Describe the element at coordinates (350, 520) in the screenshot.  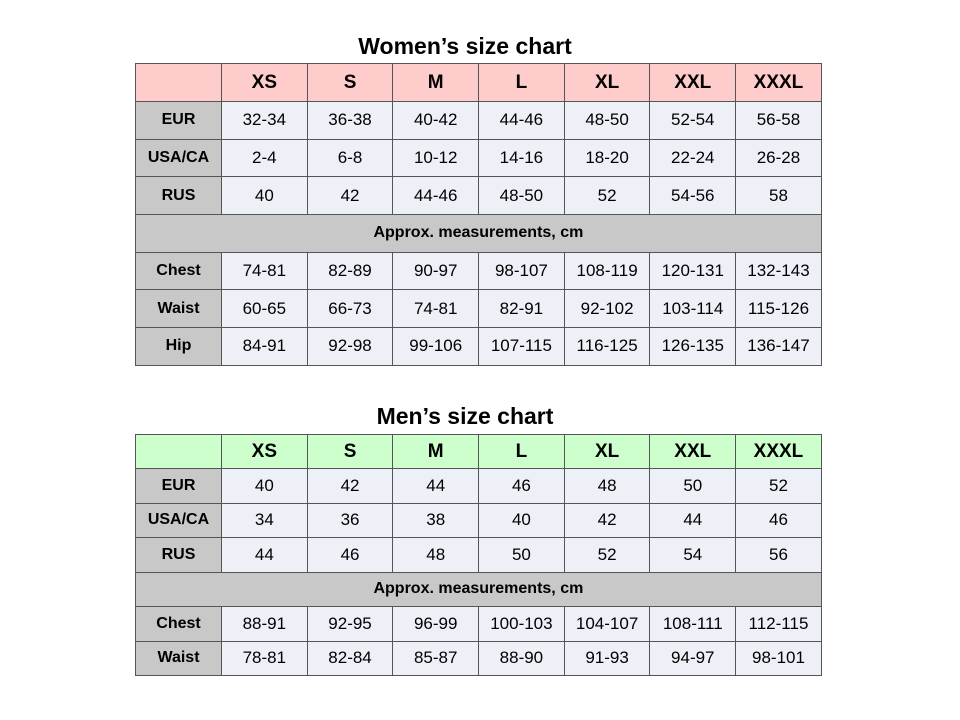
I see `table-cell: 36` at that location.